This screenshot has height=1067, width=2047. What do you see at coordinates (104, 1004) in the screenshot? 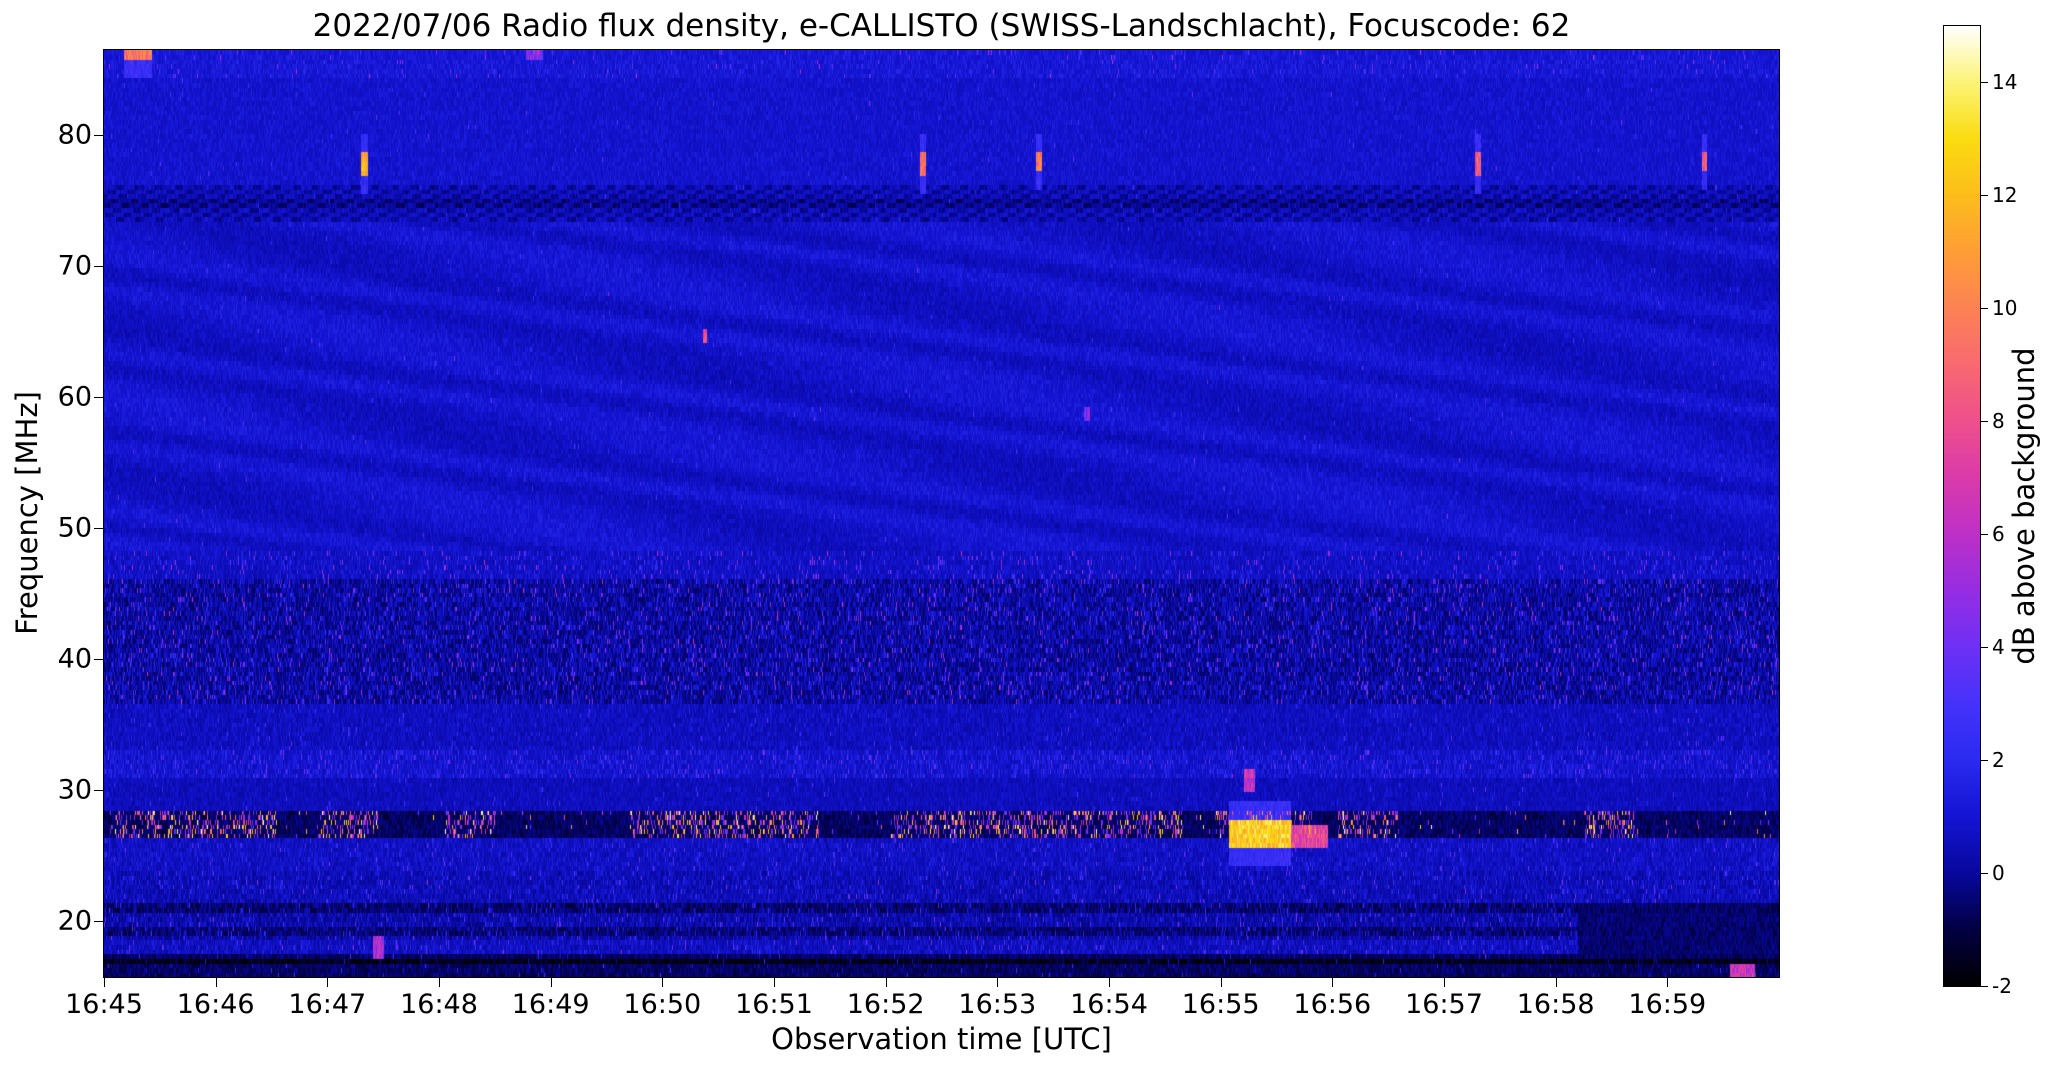
I see `x-tick-label: 16:45` at bounding box center [104, 1004].